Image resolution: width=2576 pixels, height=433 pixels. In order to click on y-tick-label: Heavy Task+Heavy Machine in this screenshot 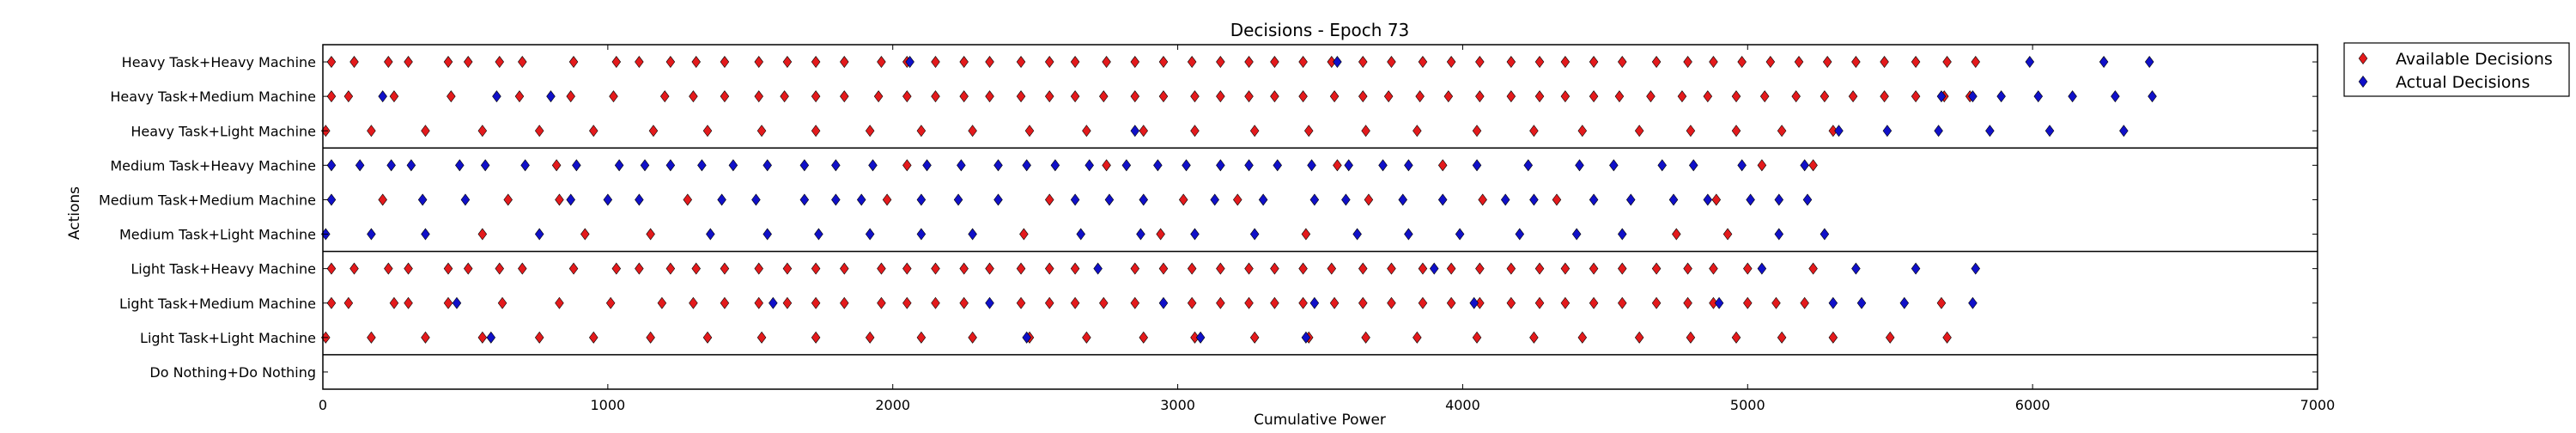, I will do `click(219, 62)`.